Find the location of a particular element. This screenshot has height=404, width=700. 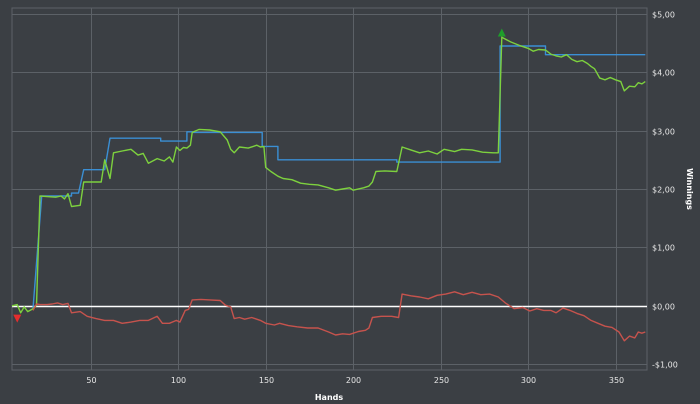

y-tick-label: $3,00 is located at coordinates (663, 132).